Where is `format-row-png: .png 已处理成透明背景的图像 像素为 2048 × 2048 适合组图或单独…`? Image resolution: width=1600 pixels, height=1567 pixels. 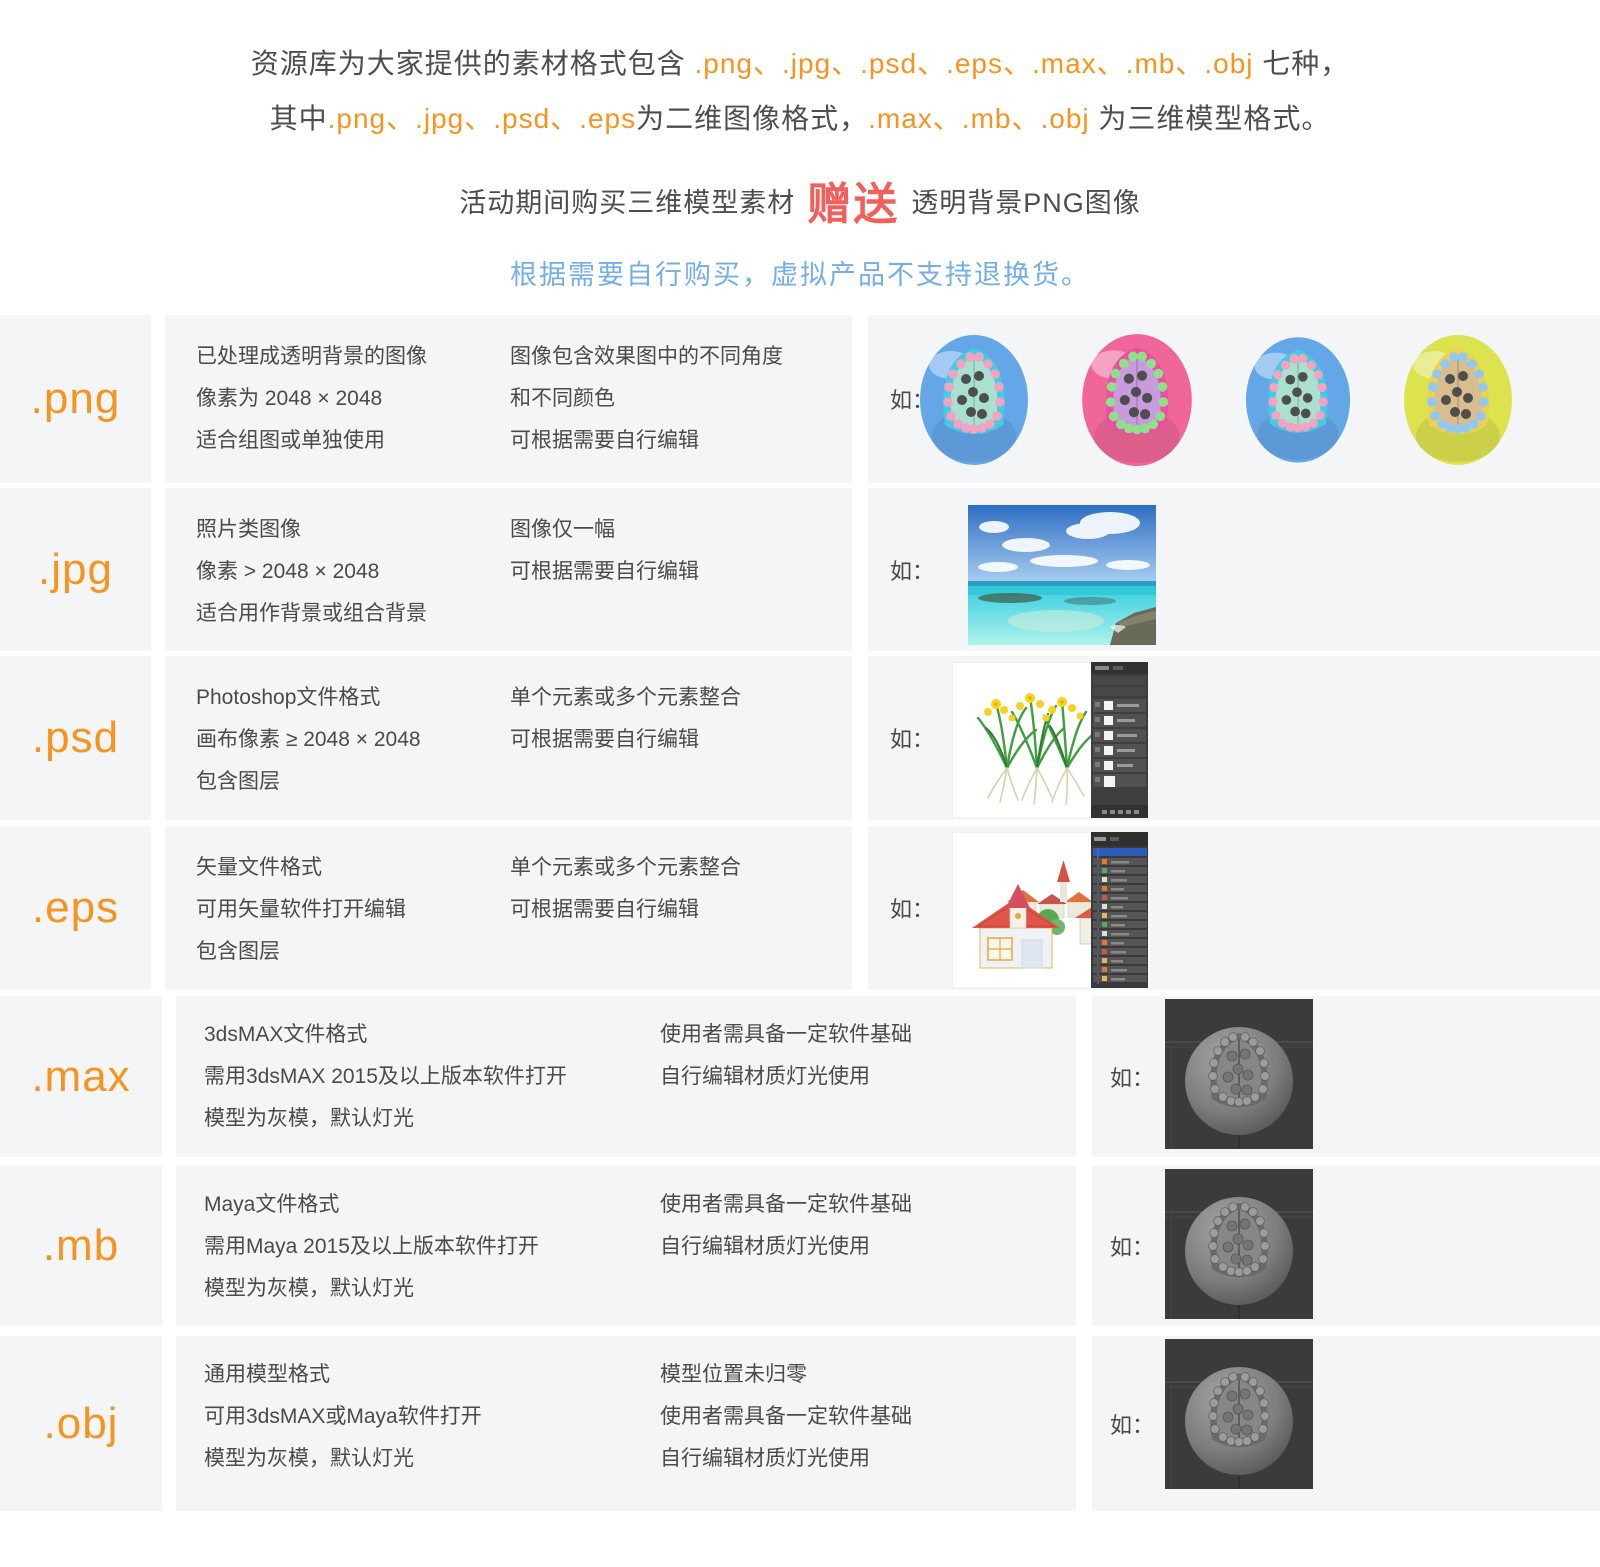
format-row-png: .png 已处理成透明背景的图像 像素为 2048 × 2048 适合组图或单独… is located at coordinates (800, 399).